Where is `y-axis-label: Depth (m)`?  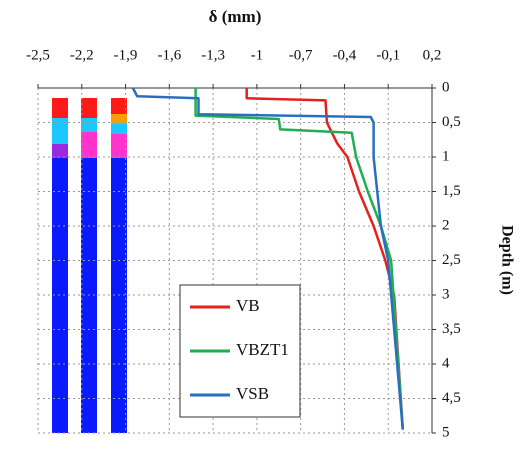 y-axis-label: Depth (m) is located at coordinates (506, 260).